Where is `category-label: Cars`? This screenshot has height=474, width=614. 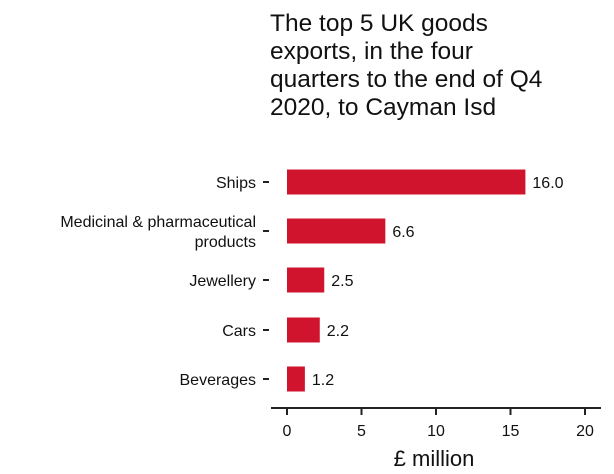 category-label: Cars is located at coordinates (239, 331).